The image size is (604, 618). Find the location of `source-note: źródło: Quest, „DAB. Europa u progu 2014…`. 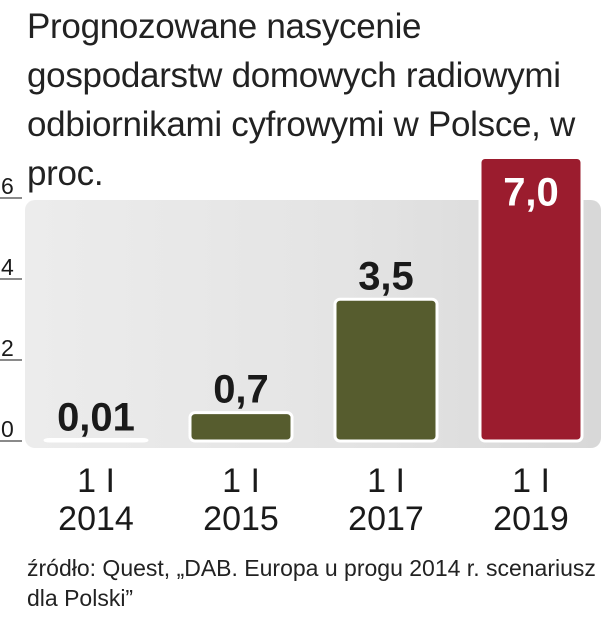

source-note: źródło: Quest, „DAB. Europa u progu 2014… is located at coordinates (311, 583).